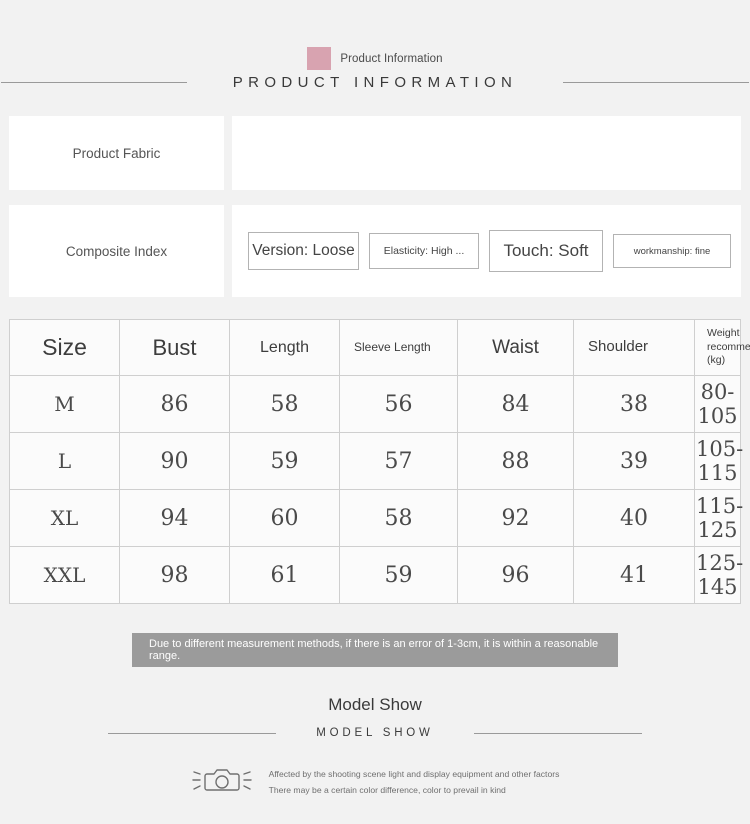 The image size is (750, 824). Describe the element at coordinates (722, 347) in the screenshot. I see `column-header-weight: Weight recommendations (kg)` at that location.